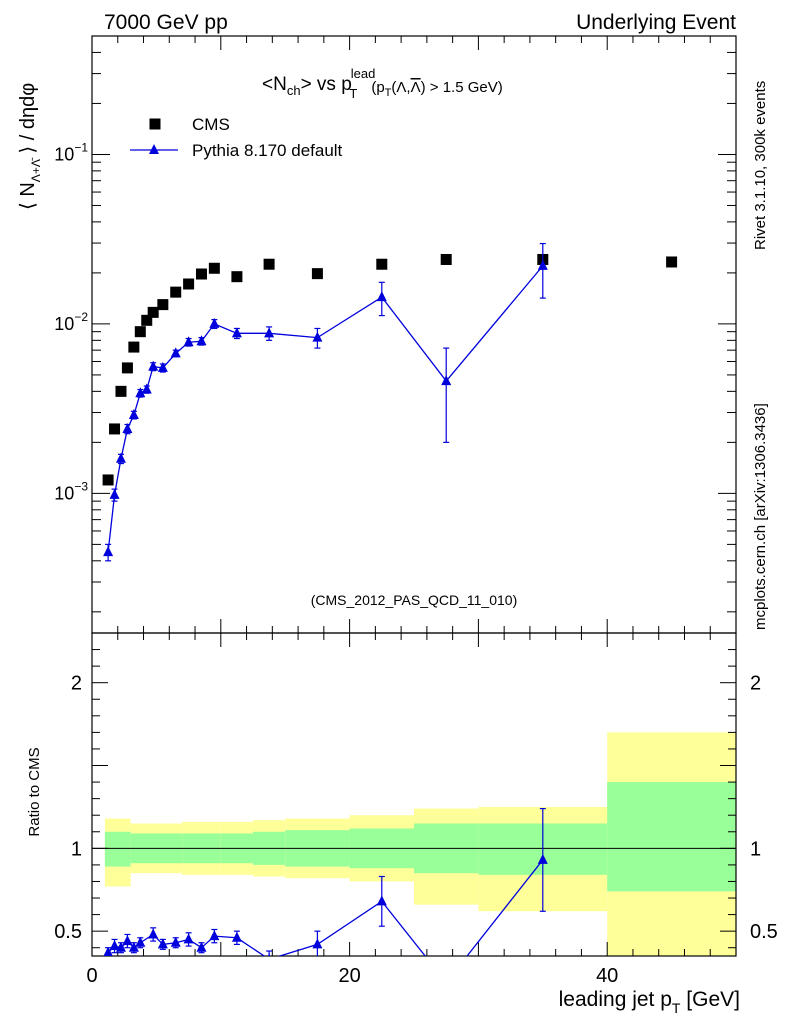  What do you see at coordinates (166, 22) in the screenshot?
I see `header-left: 7000 GeV pp` at bounding box center [166, 22].